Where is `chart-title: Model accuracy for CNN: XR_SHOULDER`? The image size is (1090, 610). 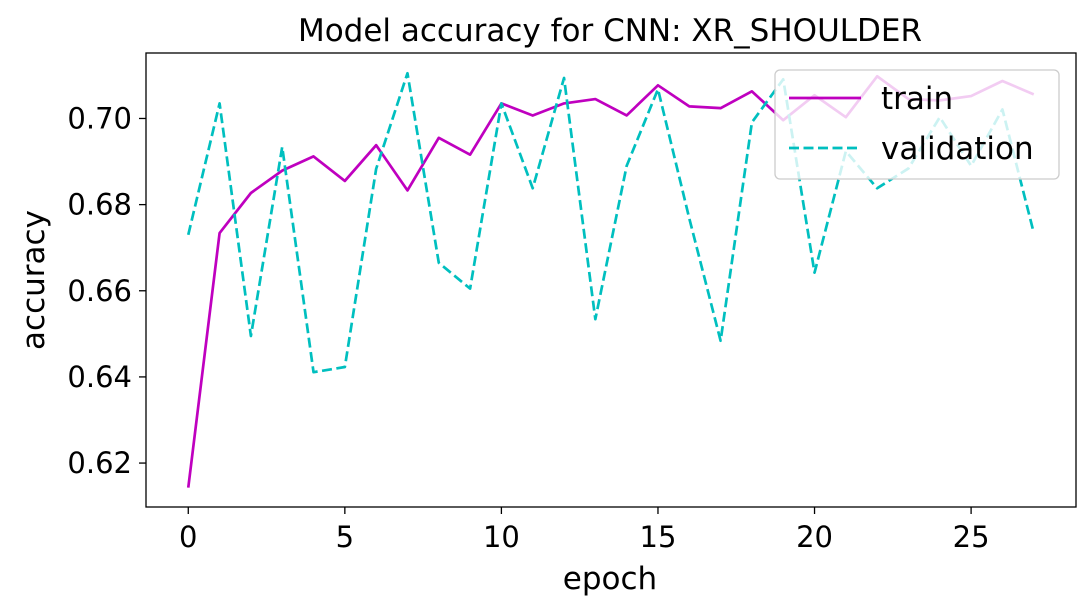 chart-title: Model accuracy for CNN: XR_SHOULDER is located at coordinates (610, 31).